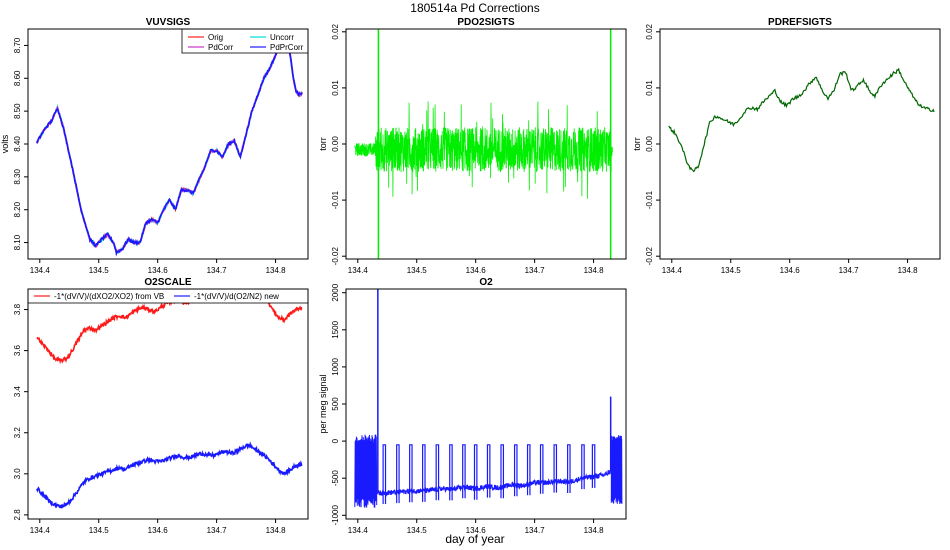 Image resolution: width=950 pixels, height=550 pixels. Describe the element at coordinates (17, 515) in the screenshot. I see `y-tick-label: 2.8` at that location.